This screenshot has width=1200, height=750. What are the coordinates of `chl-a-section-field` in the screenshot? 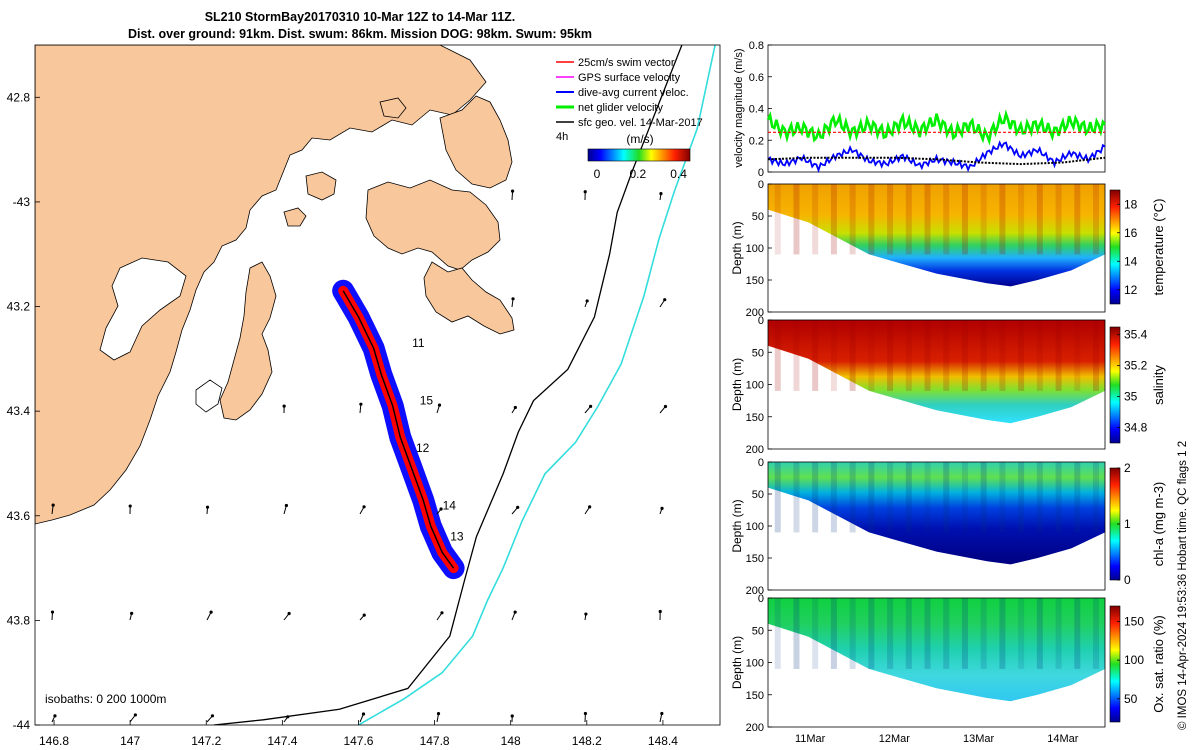 It's located at (936, 513).